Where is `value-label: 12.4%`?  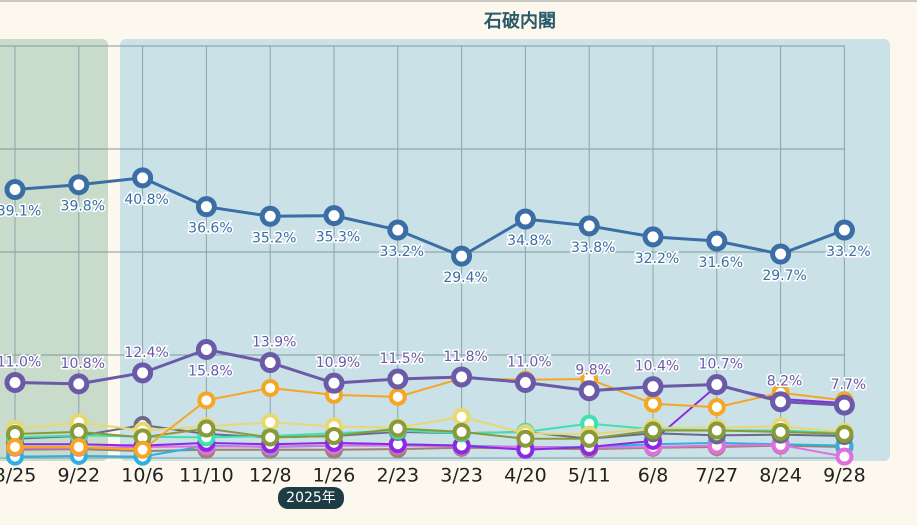
value-label: 12.4% is located at coordinates (146, 353).